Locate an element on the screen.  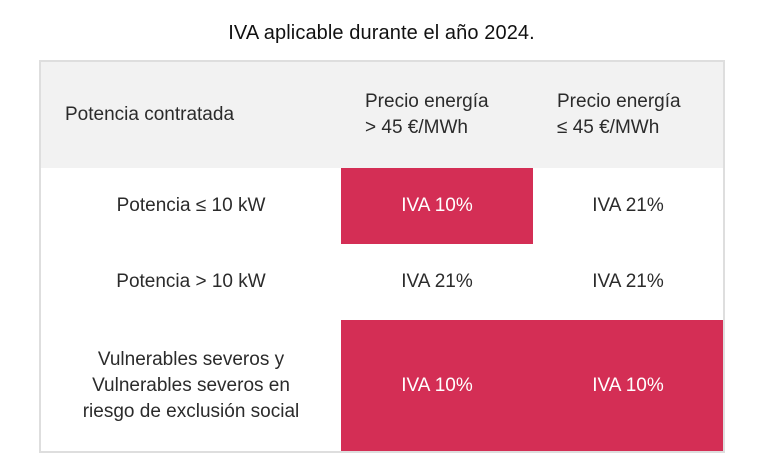
row-label-text: Potencia > 10 kW is located at coordinates (191, 281).